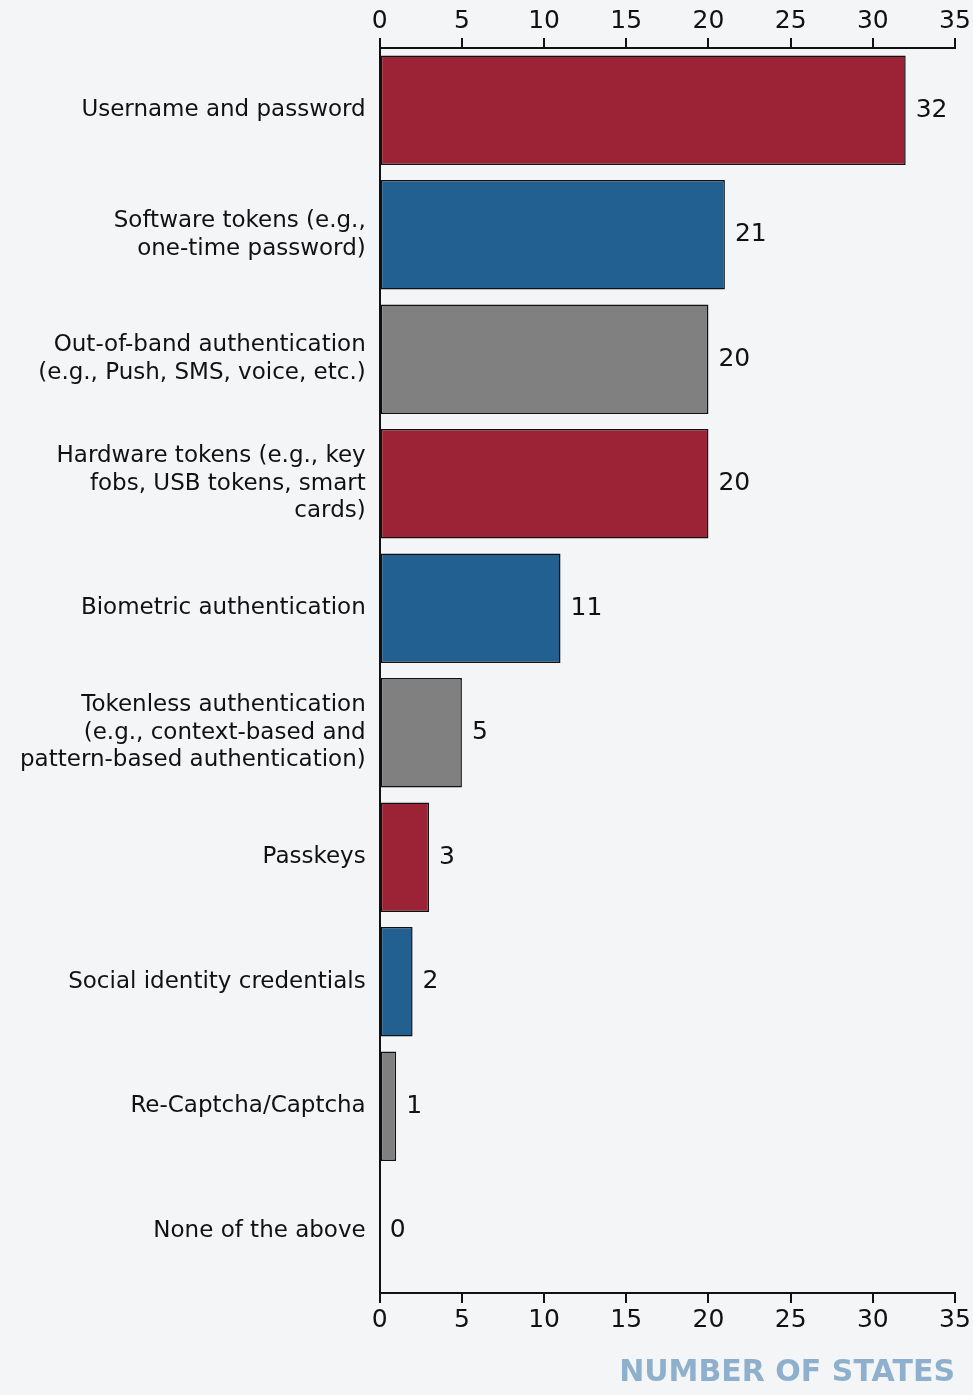 This screenshot has width=973, height=1395. Describe the element at coordinates (461, 1318) in the screenshot. I see `x2-tick-label: 5` at that location.